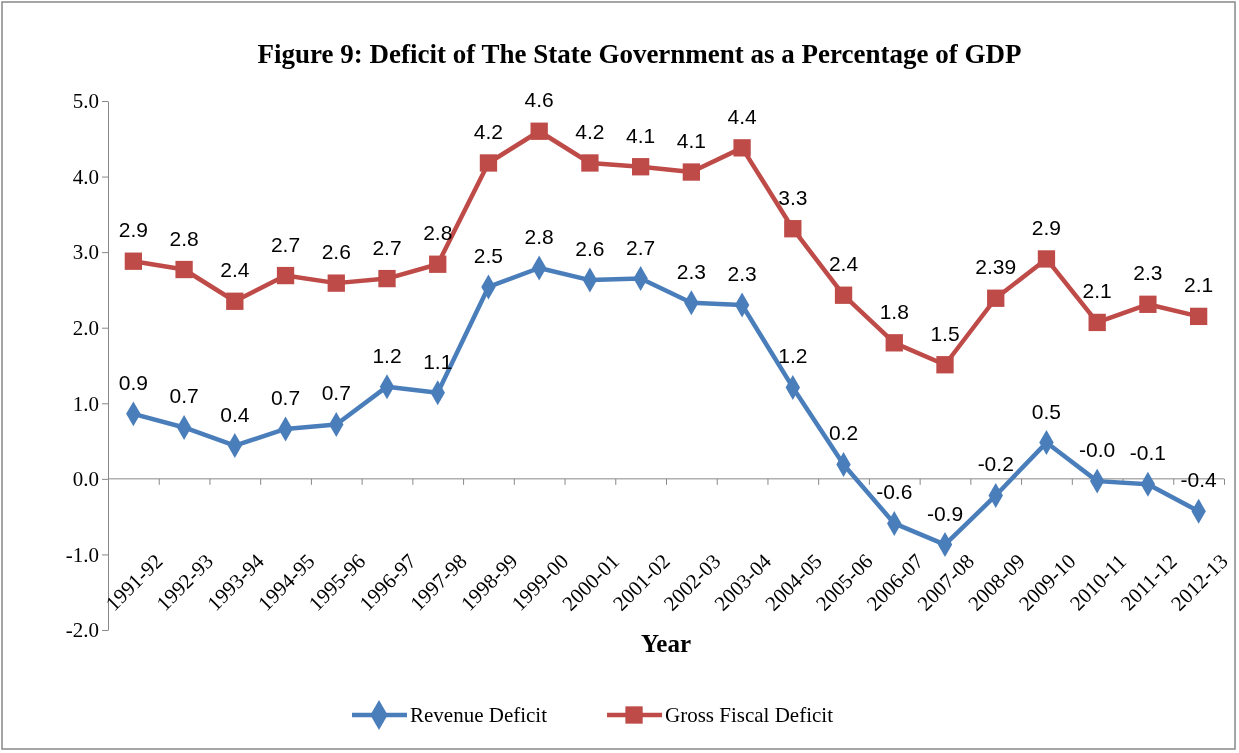 The width and height of the screenshot is (1239, 753). Describe the element at coordinates (82, 554) in the screenshot. I see `y-tick-label: -1.0` at that location.